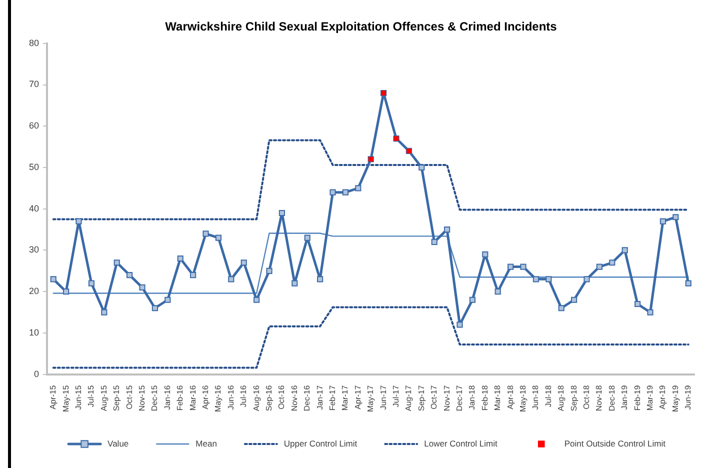 The width and height of the screenshot is (701, 468). What do you see at coordinates (78, 397) in the screenshot?
I see `x-tick-label: Jun-15` at bounding box center [78, 397].